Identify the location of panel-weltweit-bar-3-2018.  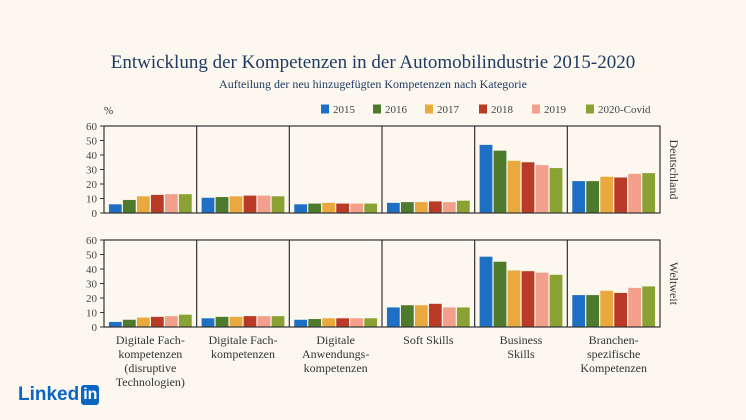
(343, 322).